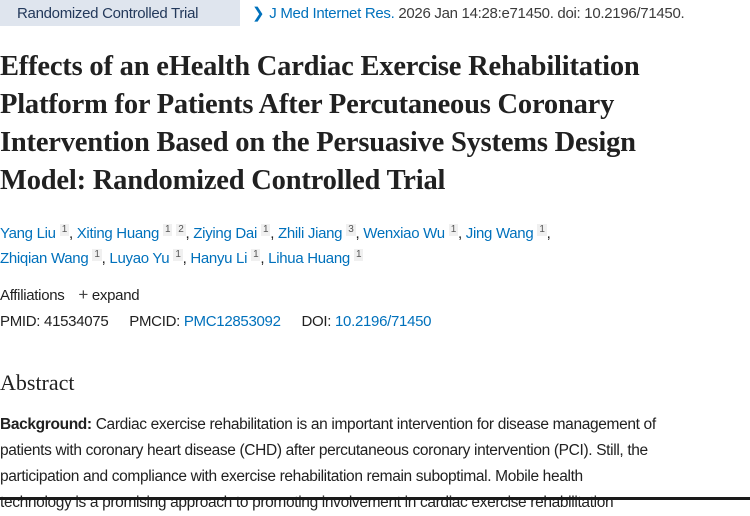 This screenshot has width=750, height=516. I want to click on abstract-heading: Abstract, so click(37, 382).